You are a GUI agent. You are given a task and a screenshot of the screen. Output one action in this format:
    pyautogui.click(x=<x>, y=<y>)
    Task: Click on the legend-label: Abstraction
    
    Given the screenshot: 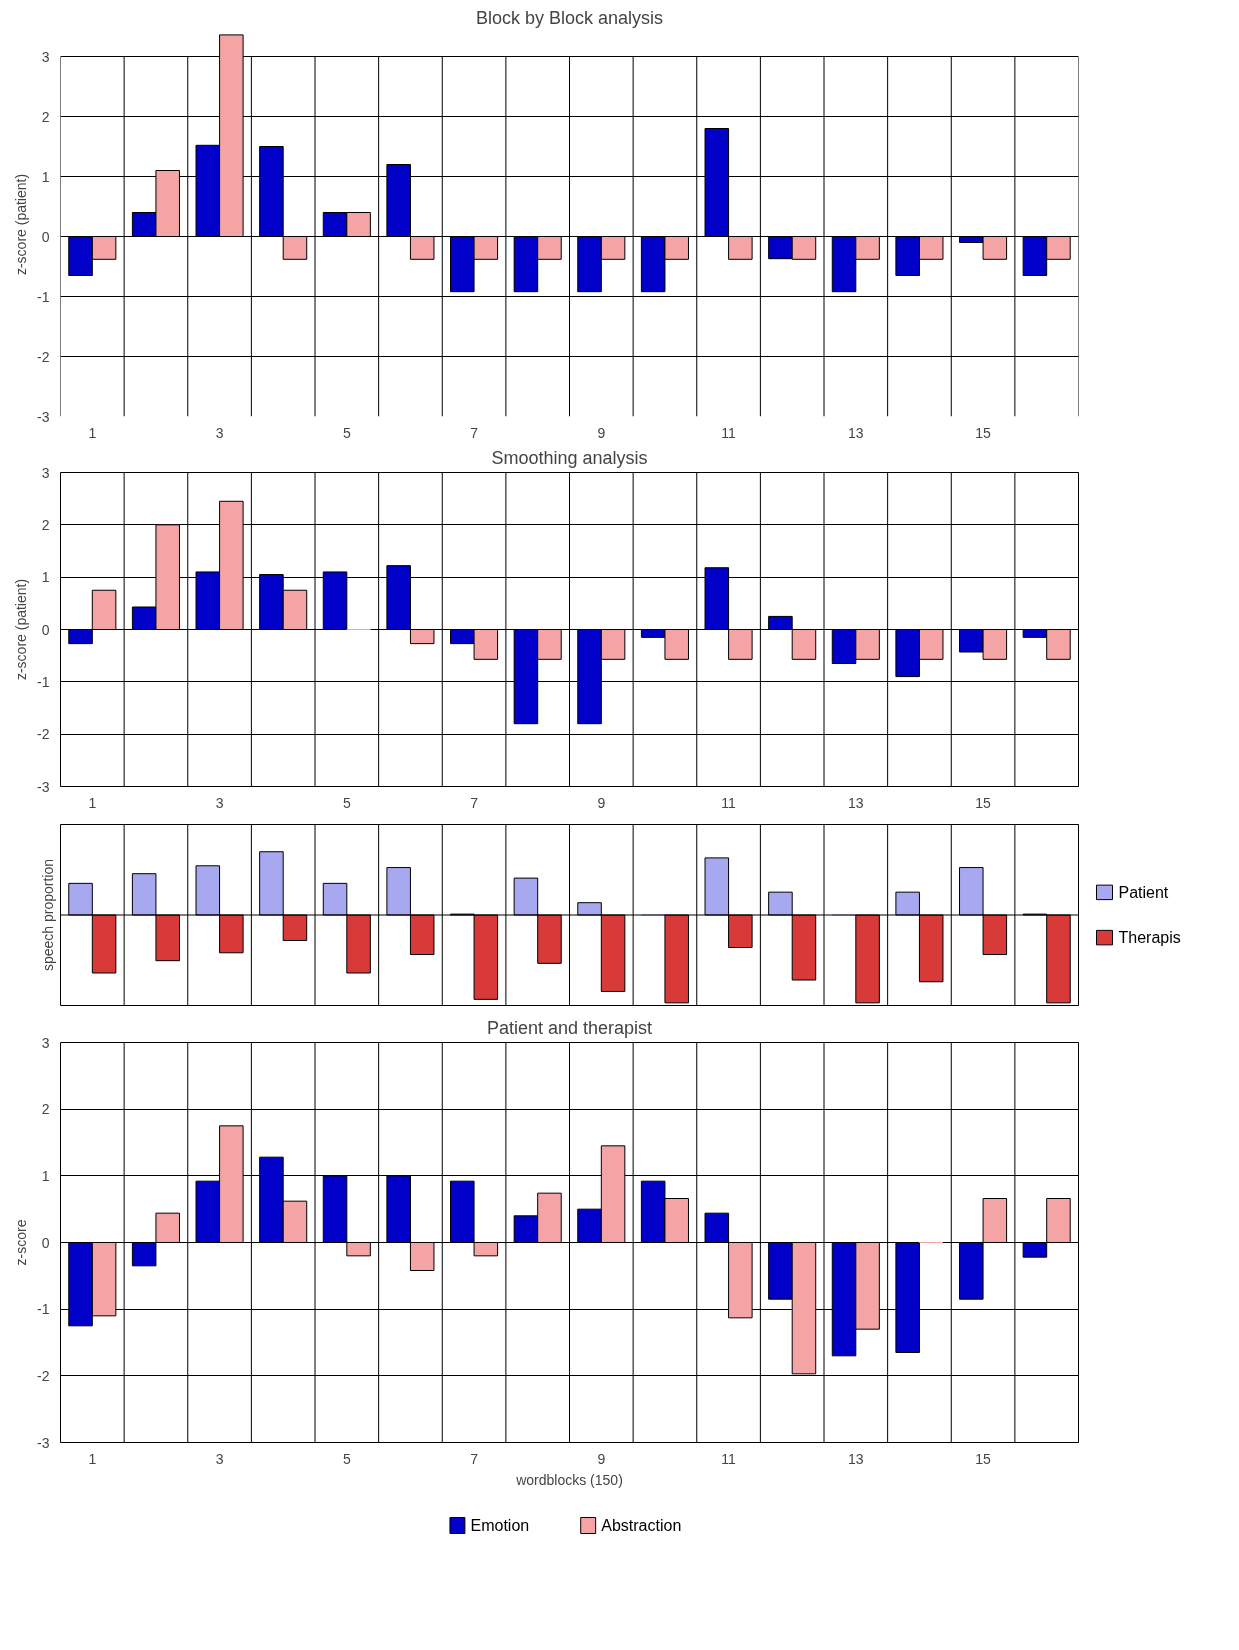 What is the action you would take?
    pyautogui.click(x=641, y=1525)
    